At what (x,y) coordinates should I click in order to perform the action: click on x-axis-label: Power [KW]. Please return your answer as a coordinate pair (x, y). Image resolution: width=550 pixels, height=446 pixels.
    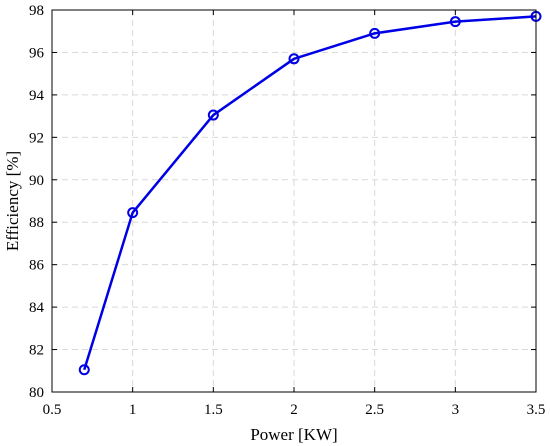
    Looking at the image, I should click on (293, 434).